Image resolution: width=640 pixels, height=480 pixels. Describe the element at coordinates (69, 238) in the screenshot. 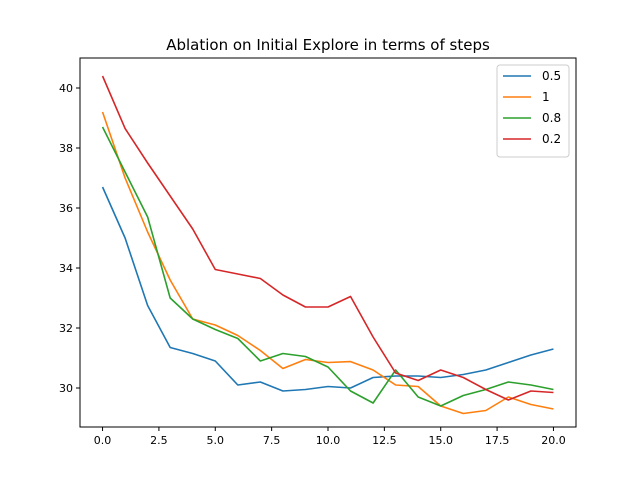

I see `y-axis: 30 32 34 36 38 40` at that location.